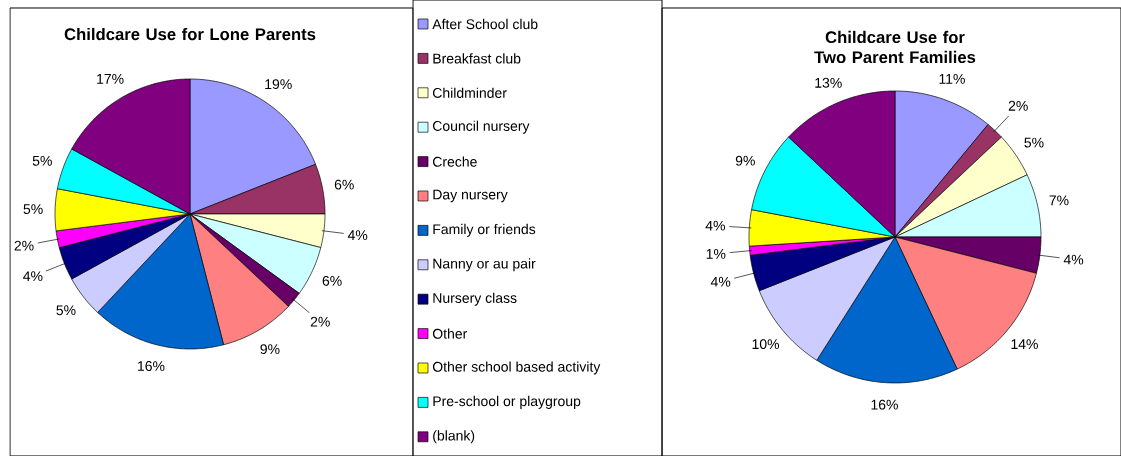  Describe the element at coordinates (1059, 200) in the screenshot. I see `data-label: 7%` at that location.